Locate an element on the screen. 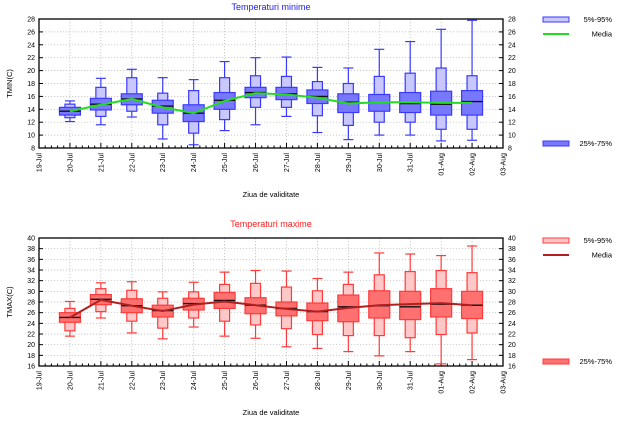 Image resolution: width=622 pixels, height=424 pixels. y-tick-label-left: 10 is located at coordinates (31, 136).